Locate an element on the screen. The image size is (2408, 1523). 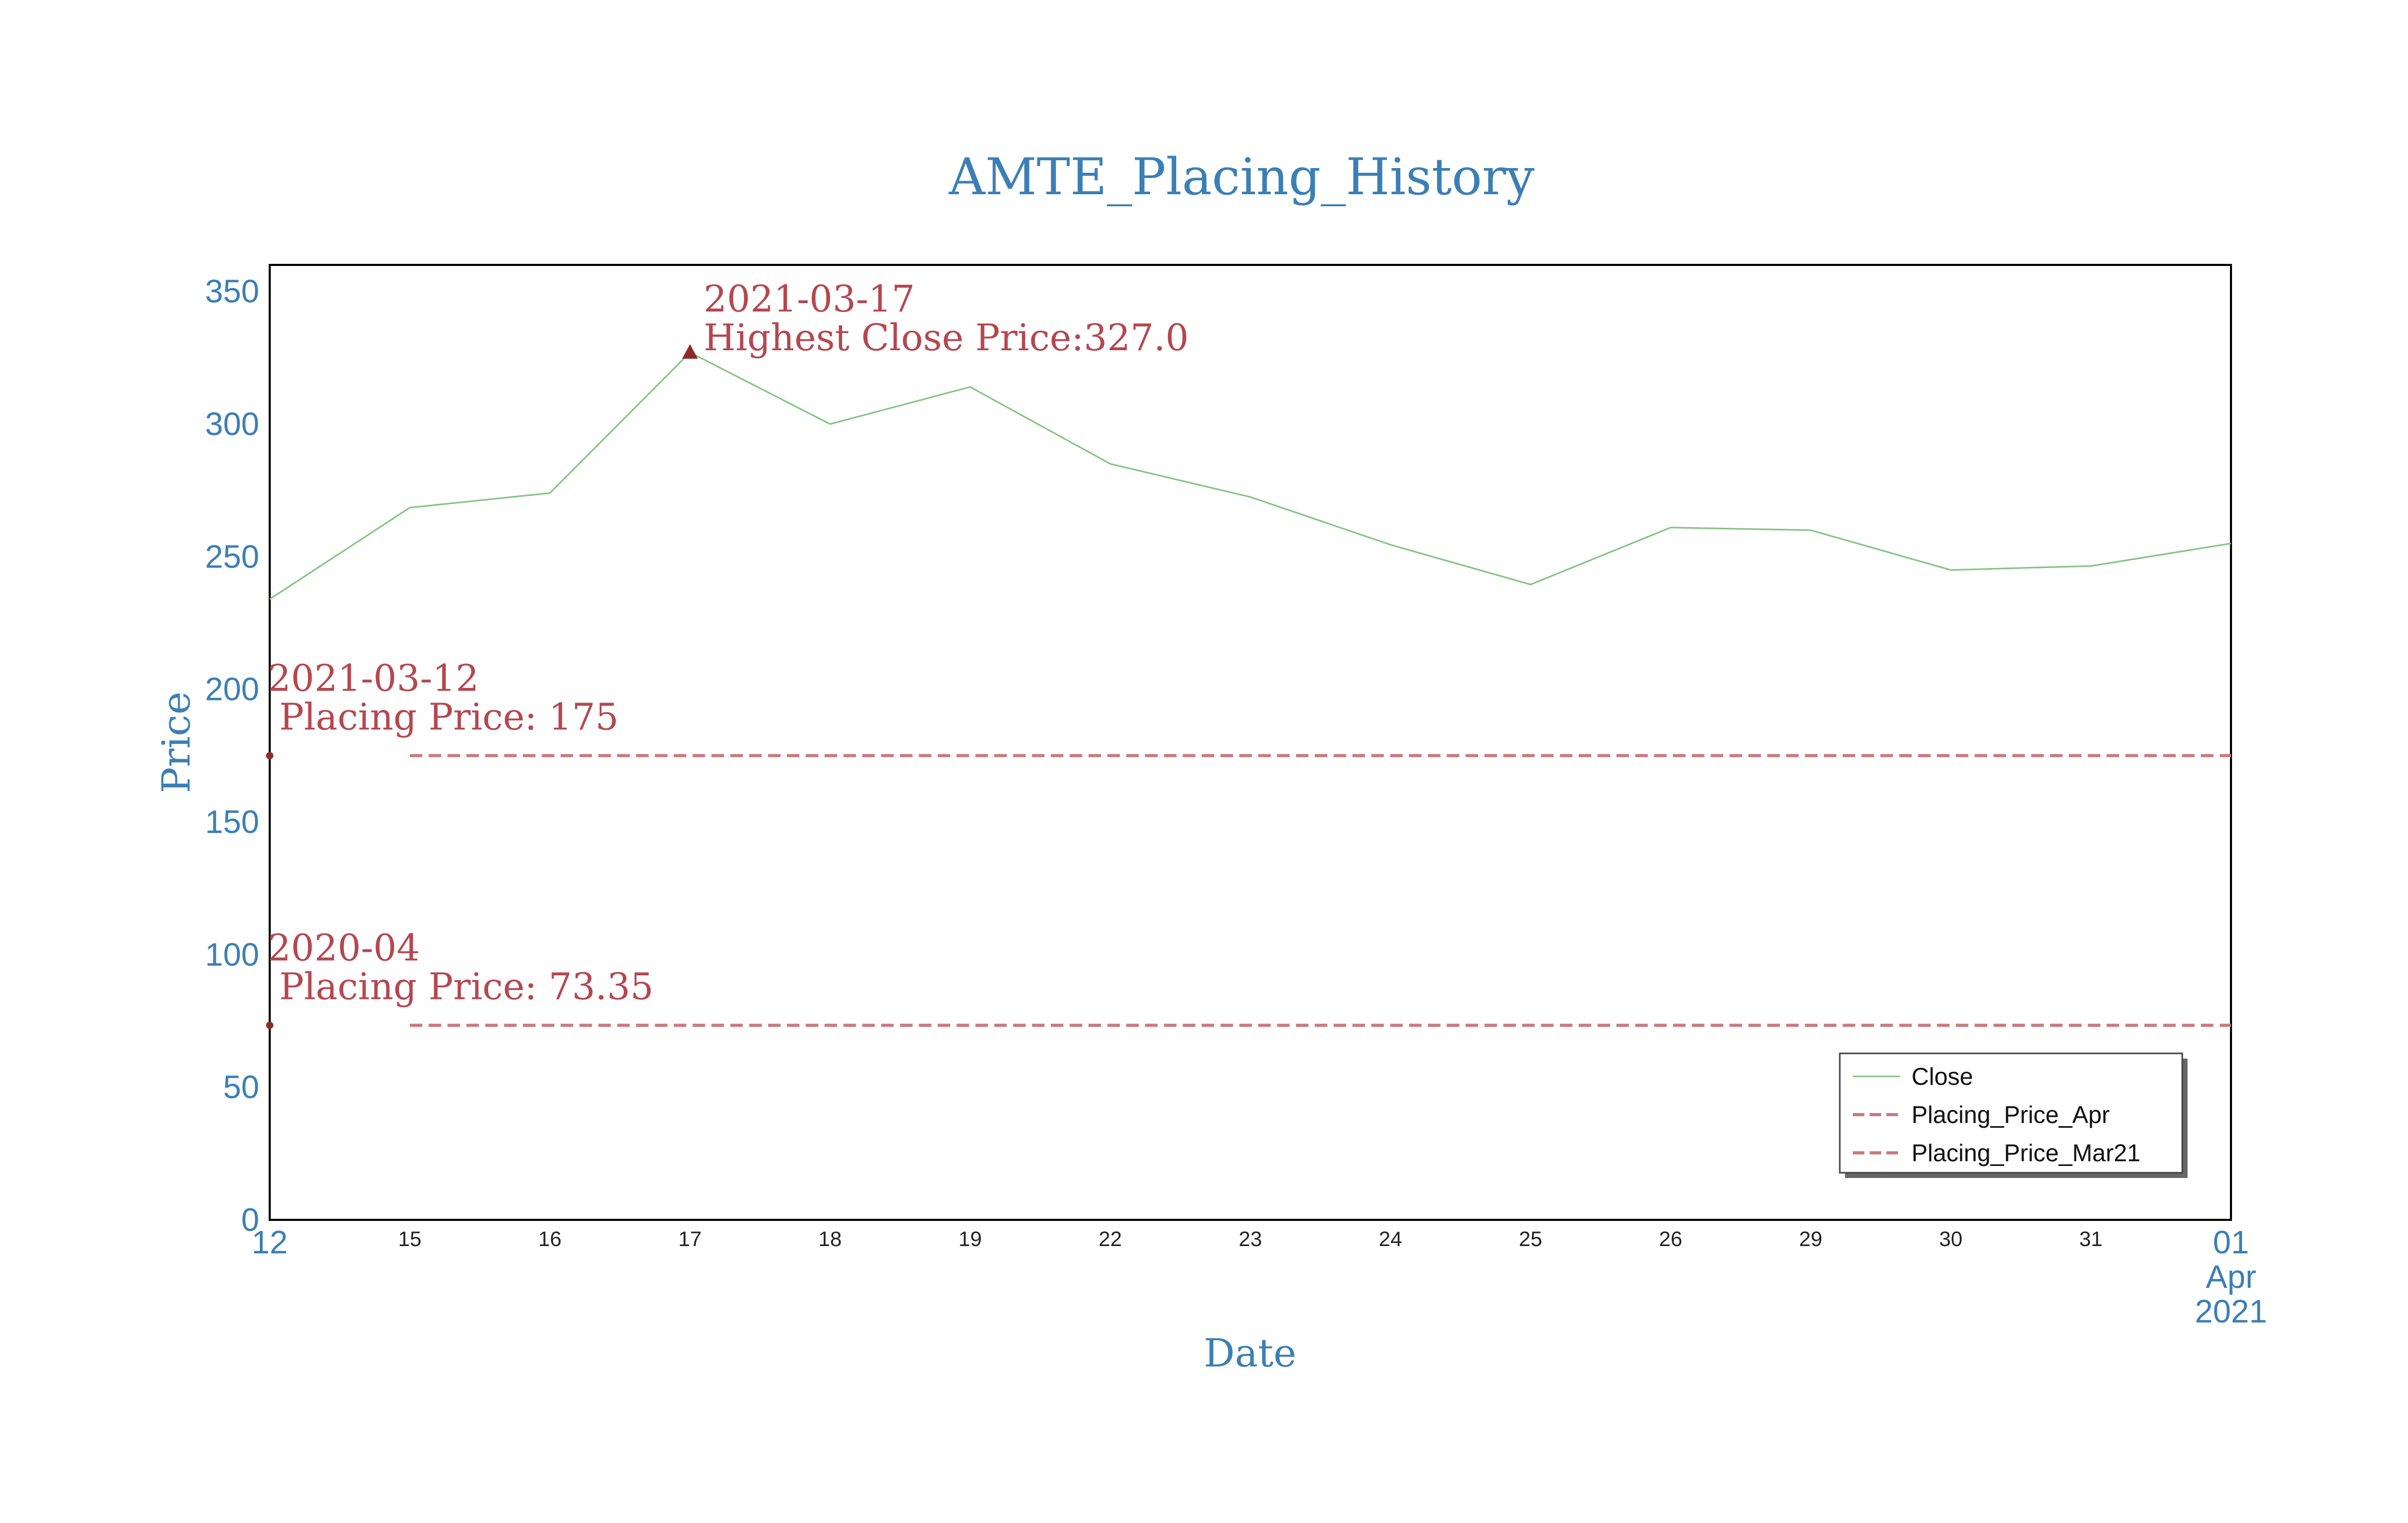
highest-close-marker is located at coordinates (690, 351).